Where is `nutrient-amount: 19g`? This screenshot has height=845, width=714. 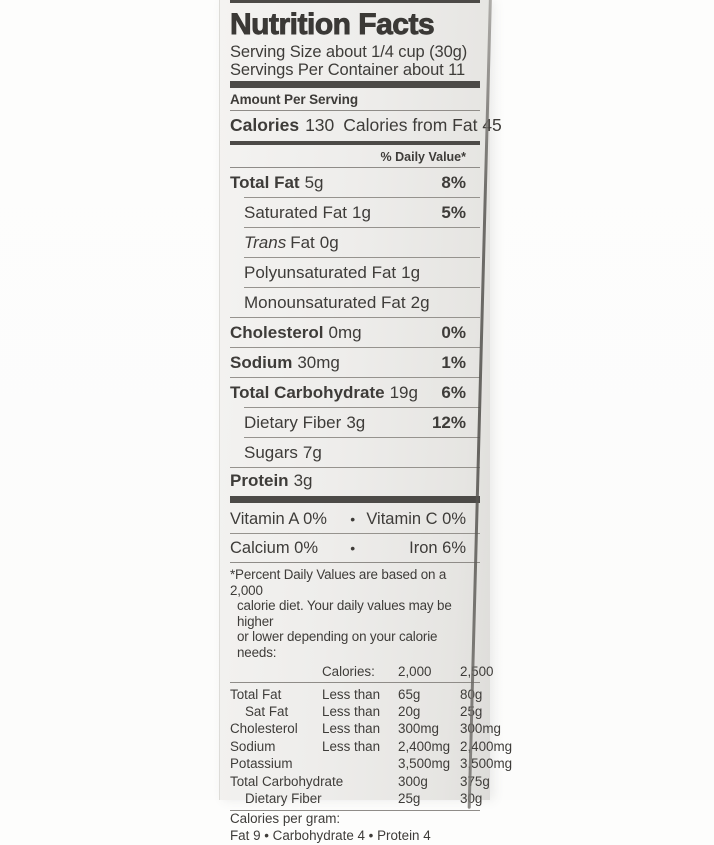
nutrient-amount: 19g is located at coordinates (403, 392).